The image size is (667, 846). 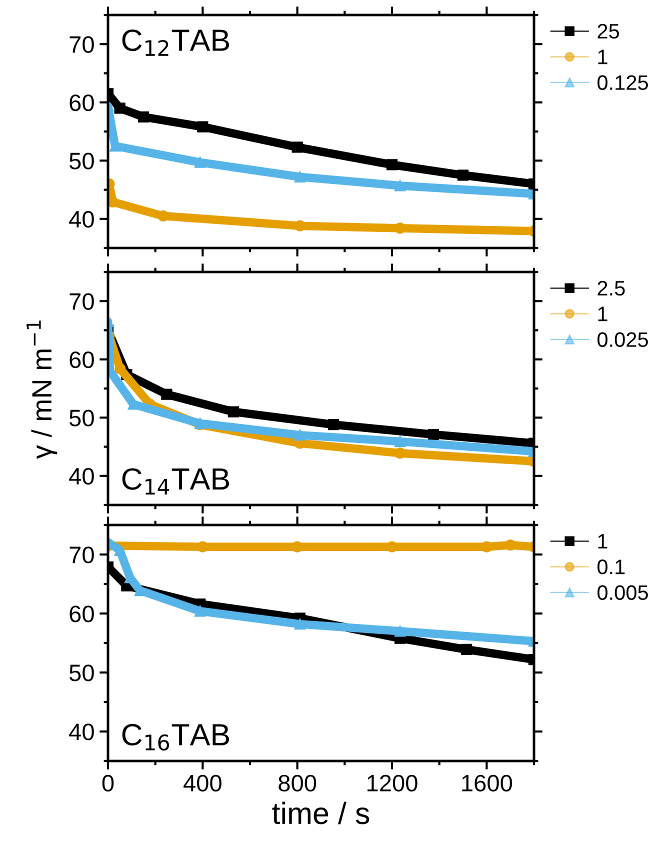 I want to click on annotation: C$_{16}$TAB, so click(x=176, y=737).